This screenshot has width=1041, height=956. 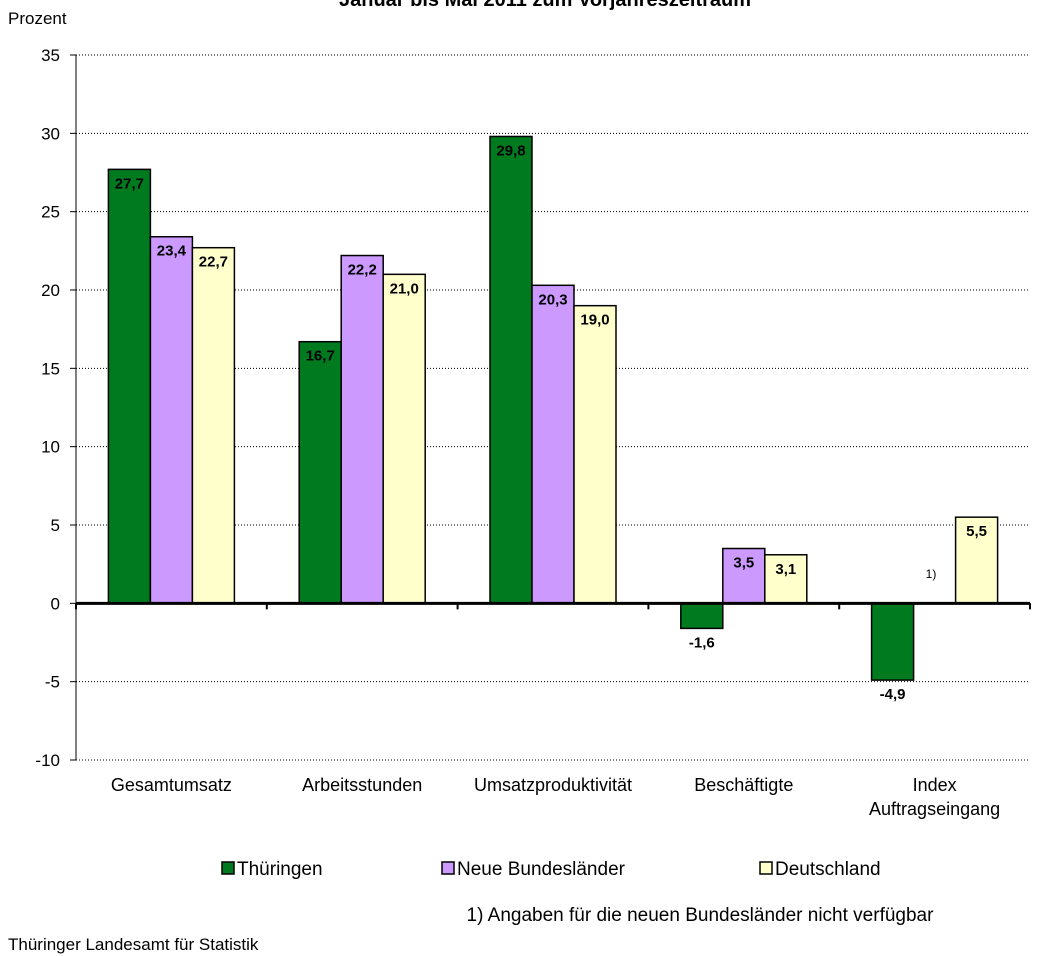 What do you see at coordinates (50, 133) in the screenshot?
I see `y-tick-label-8: 30` at bounding box center [50, 133].